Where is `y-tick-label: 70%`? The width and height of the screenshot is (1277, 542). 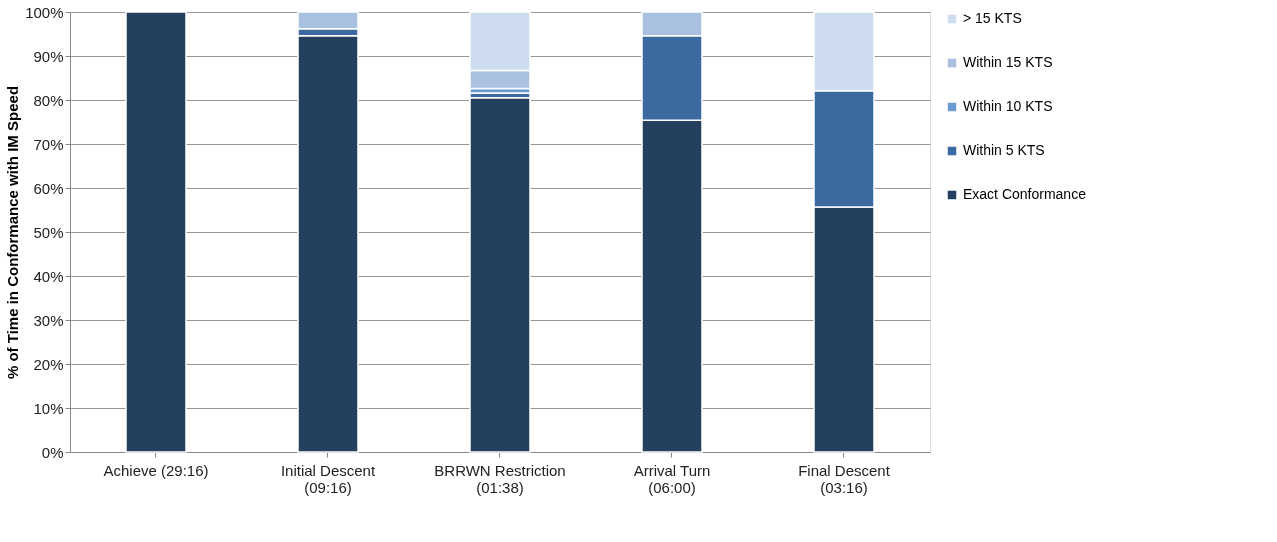
y-tick-label: 70% is located at coordinates (48, 144).